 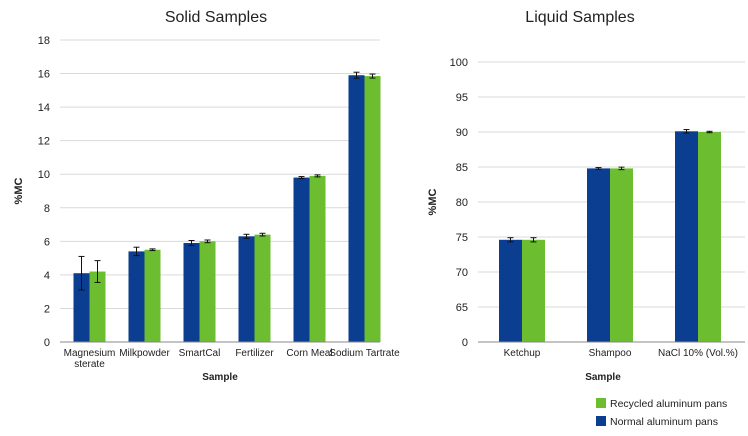 What do you see at coordinates (664, 422) in the screenshot?
I see `legend-label-normal: Normal aluminum pans` at bounding box center [664, 422].